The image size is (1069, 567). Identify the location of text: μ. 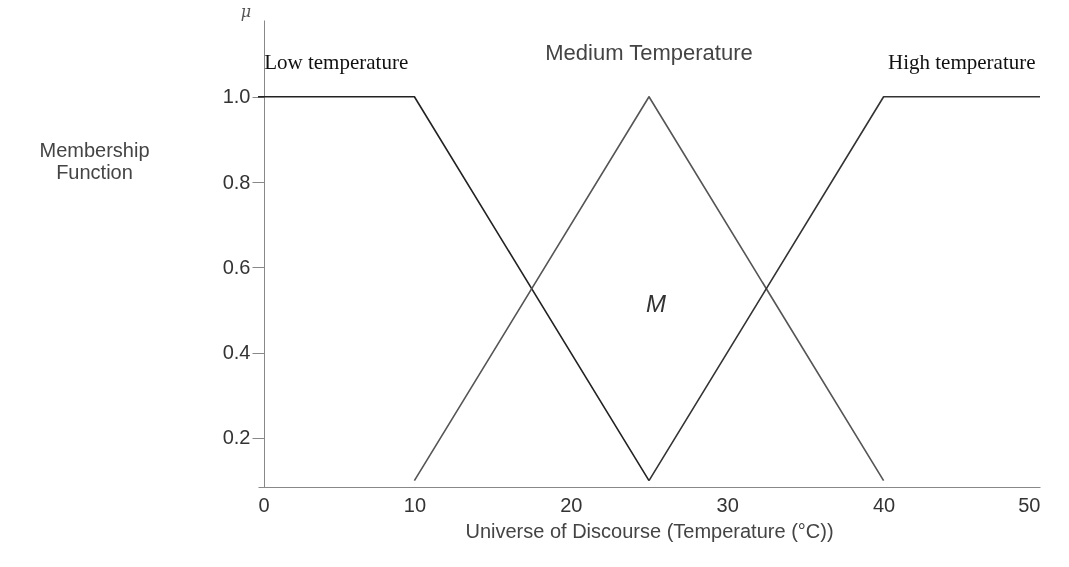
(246, 11).